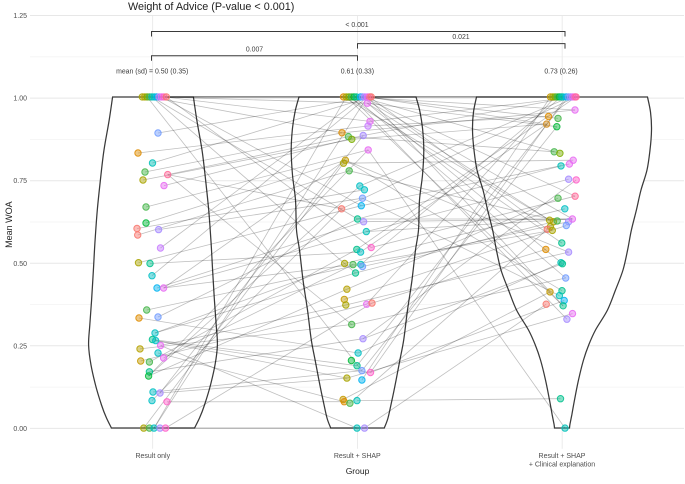  What do you see at coordinates (358, 471) in the screenshot?
I see `svg-text: Group` at bounding box center [358, 471].